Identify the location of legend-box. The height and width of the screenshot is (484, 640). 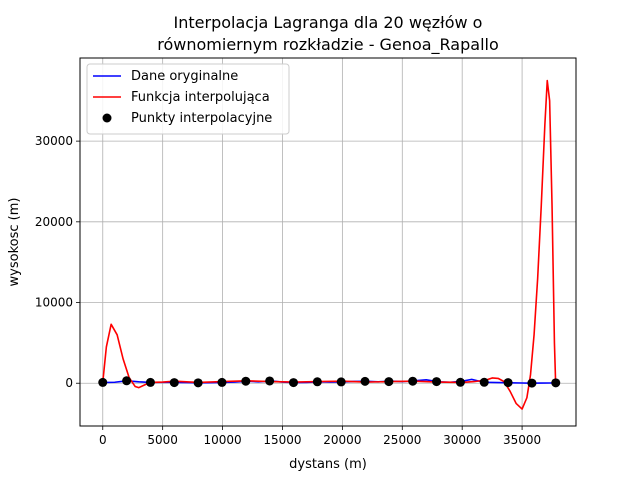
(188, 99).